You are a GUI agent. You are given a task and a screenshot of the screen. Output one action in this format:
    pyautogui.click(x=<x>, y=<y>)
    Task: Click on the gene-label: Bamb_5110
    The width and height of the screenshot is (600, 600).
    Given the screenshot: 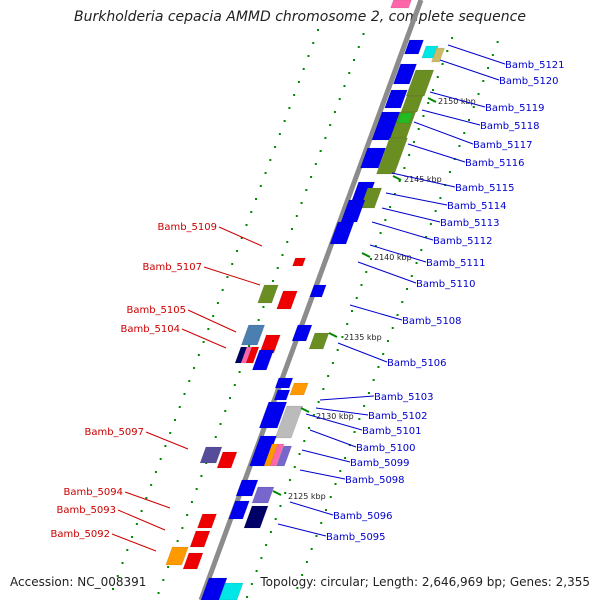 What is the action you would take?
    pyautogui.click(x=446, y=284)
    